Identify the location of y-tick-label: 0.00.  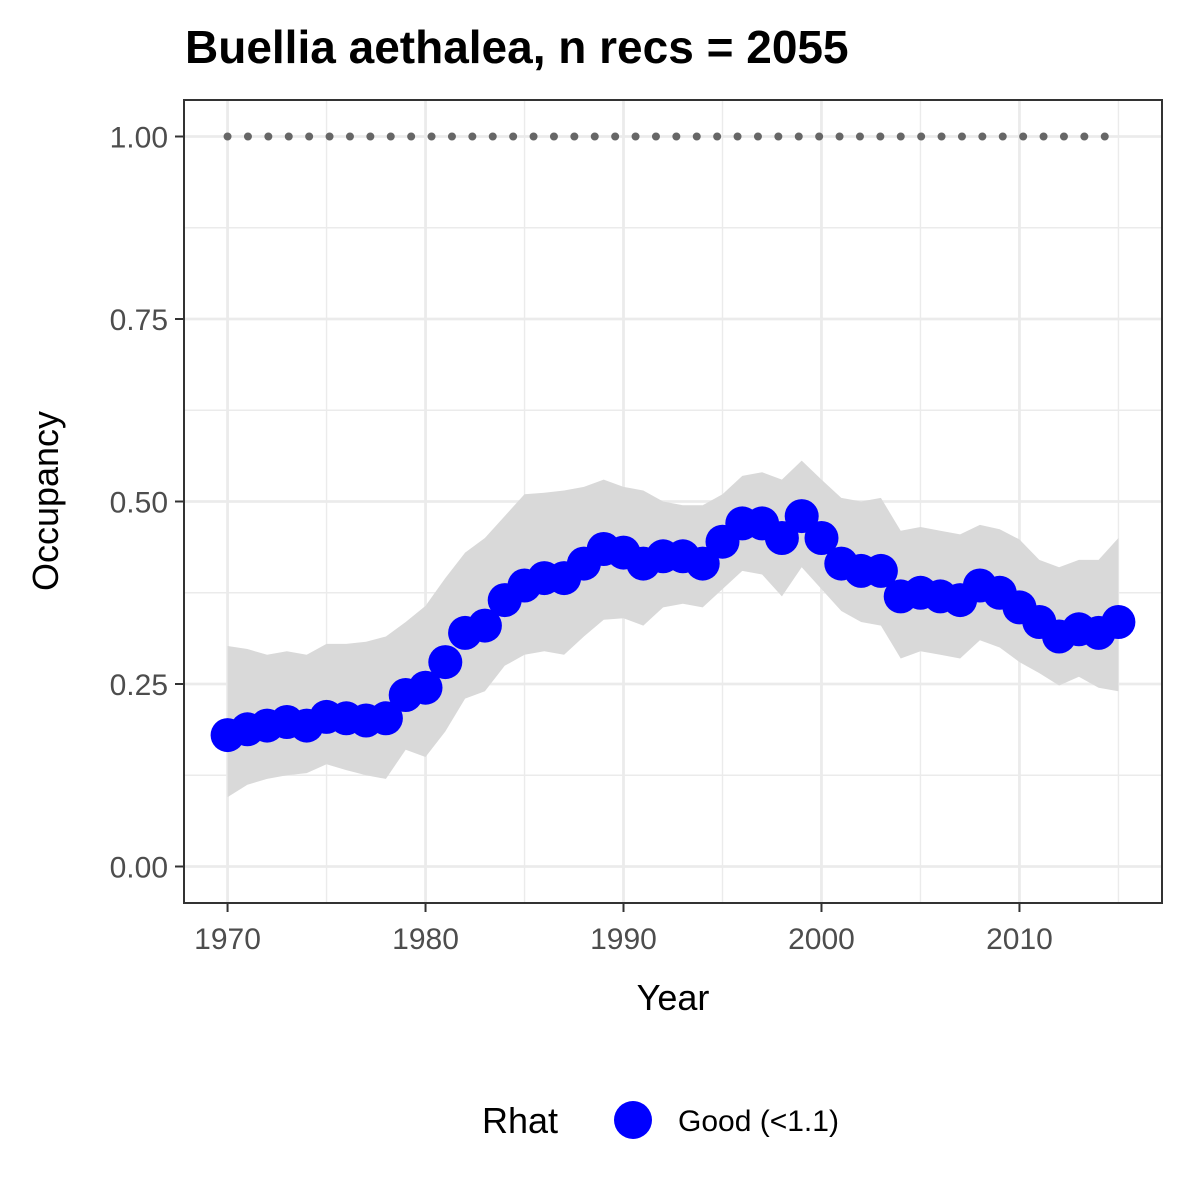
(139, 868).